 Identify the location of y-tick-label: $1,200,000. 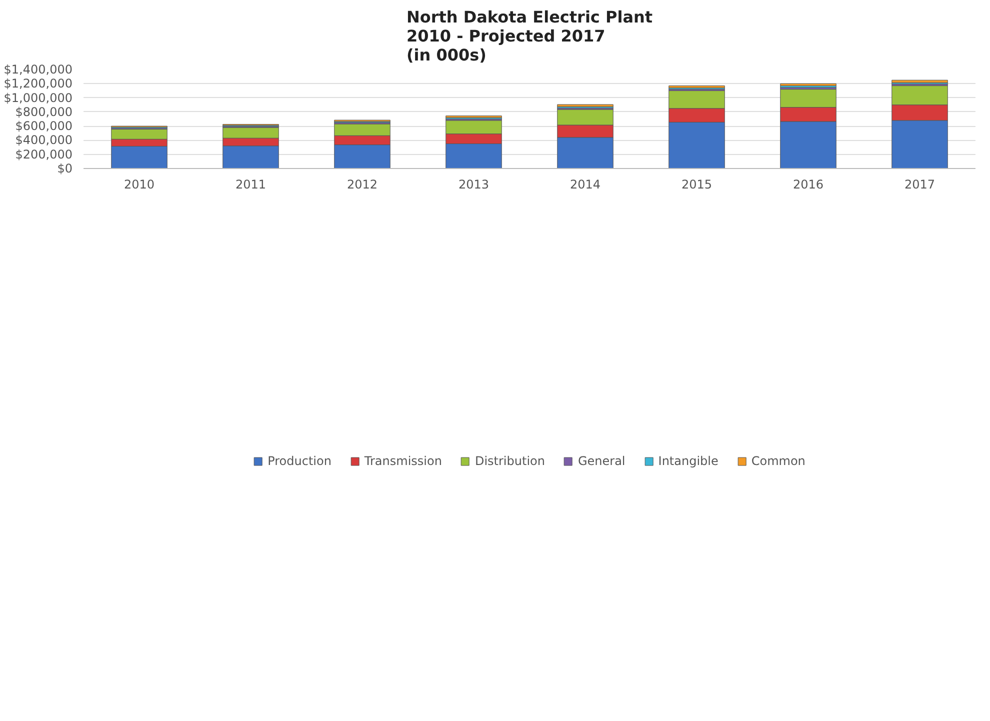
(38, 83).